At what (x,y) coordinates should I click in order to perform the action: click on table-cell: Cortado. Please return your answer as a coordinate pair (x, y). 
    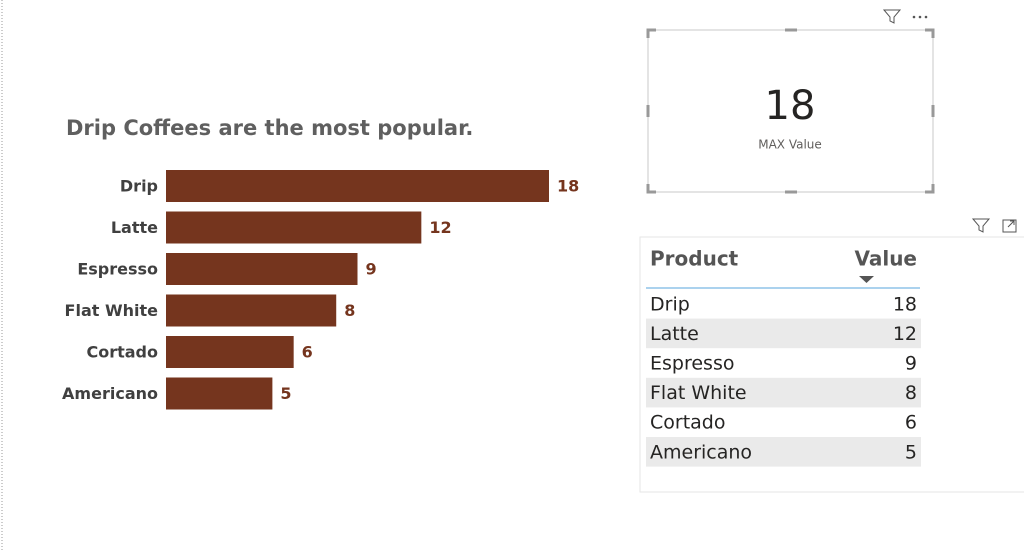
    Looking at the image, I should click on (687, 423).